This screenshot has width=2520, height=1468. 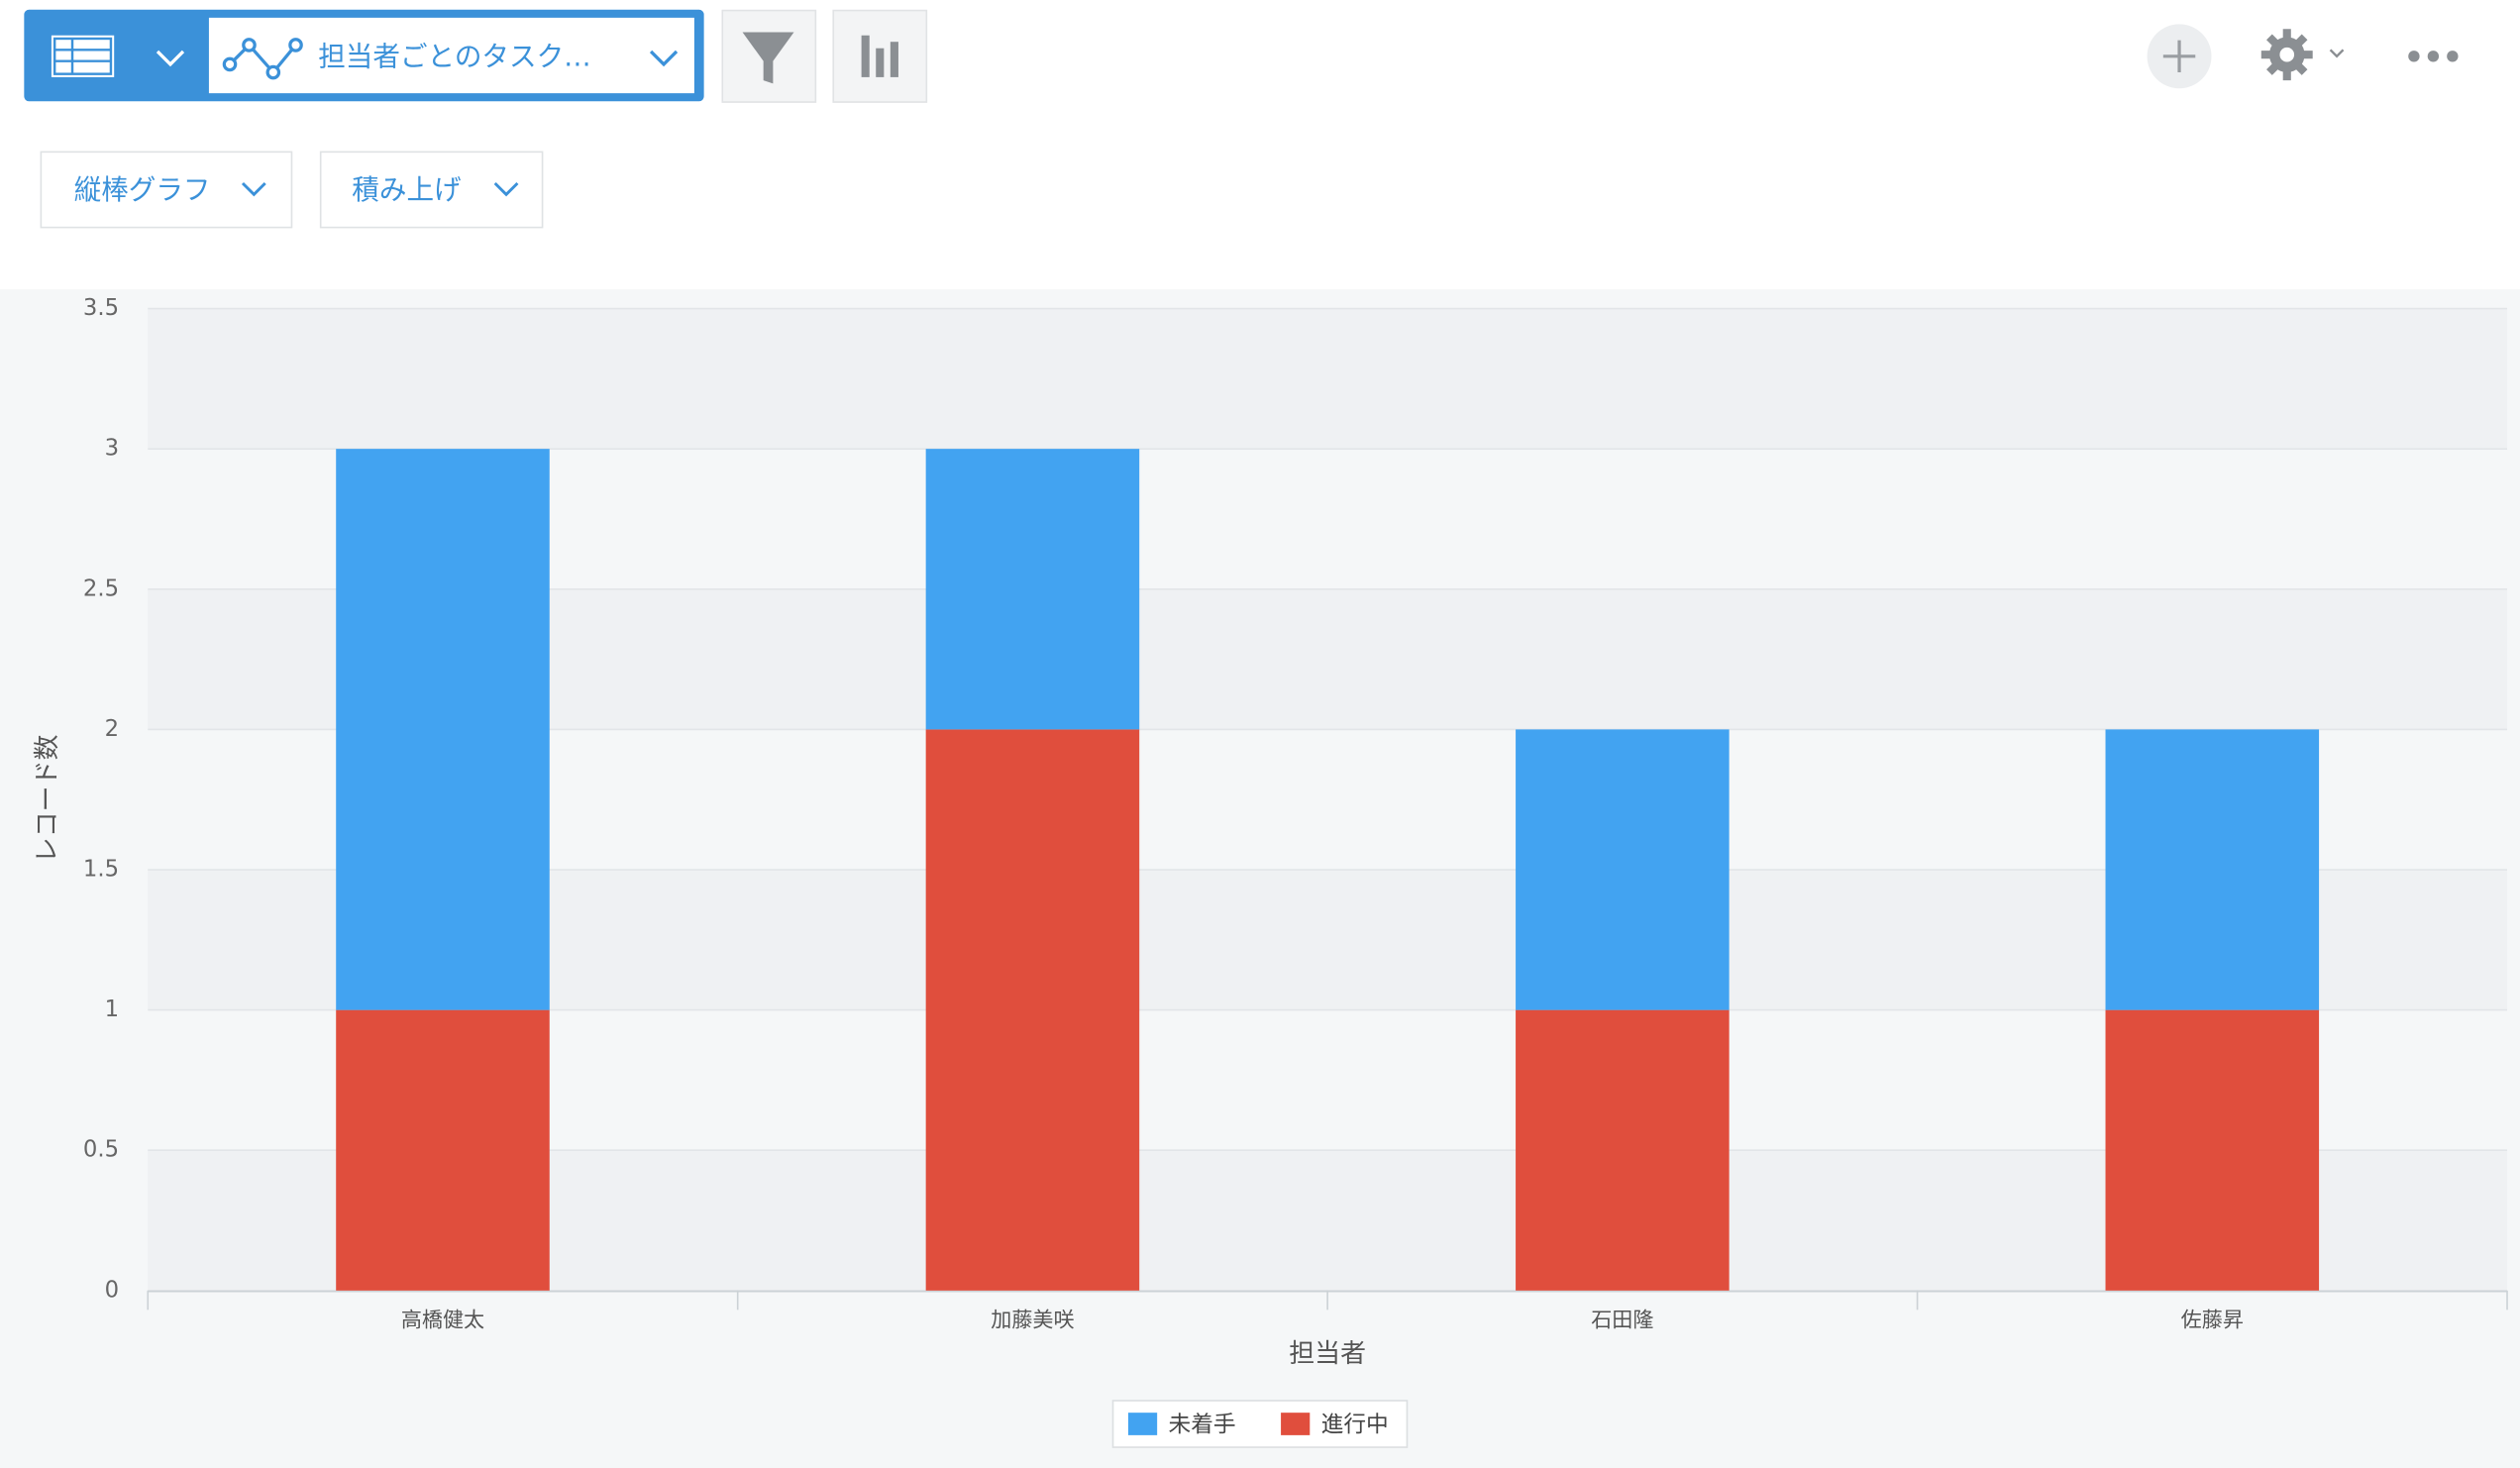 What do you see at coordinates (170, 58) in the screenshot?
I see `view-dropdown-arrow` at bounding box center [170, 58].